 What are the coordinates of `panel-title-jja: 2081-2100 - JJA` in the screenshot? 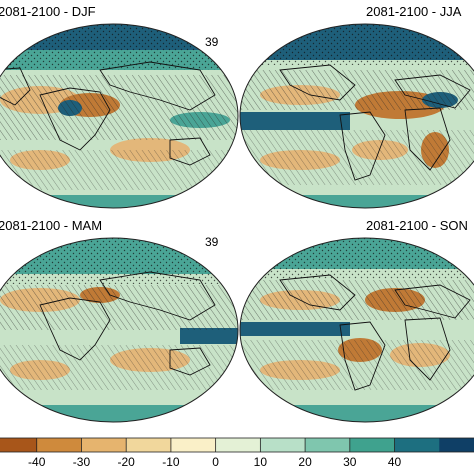 It's located at (414, 11).